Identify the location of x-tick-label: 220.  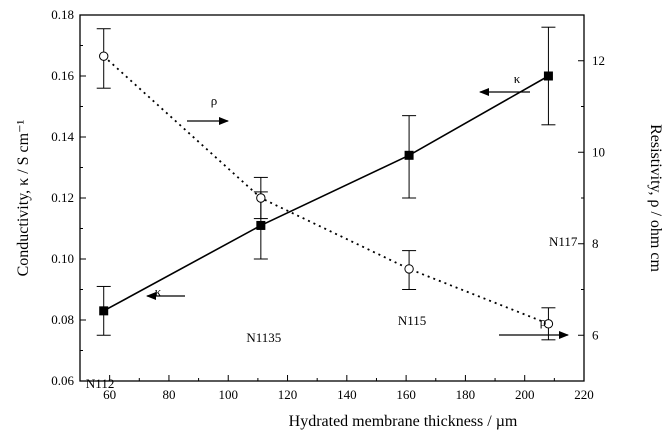
(584, 394).